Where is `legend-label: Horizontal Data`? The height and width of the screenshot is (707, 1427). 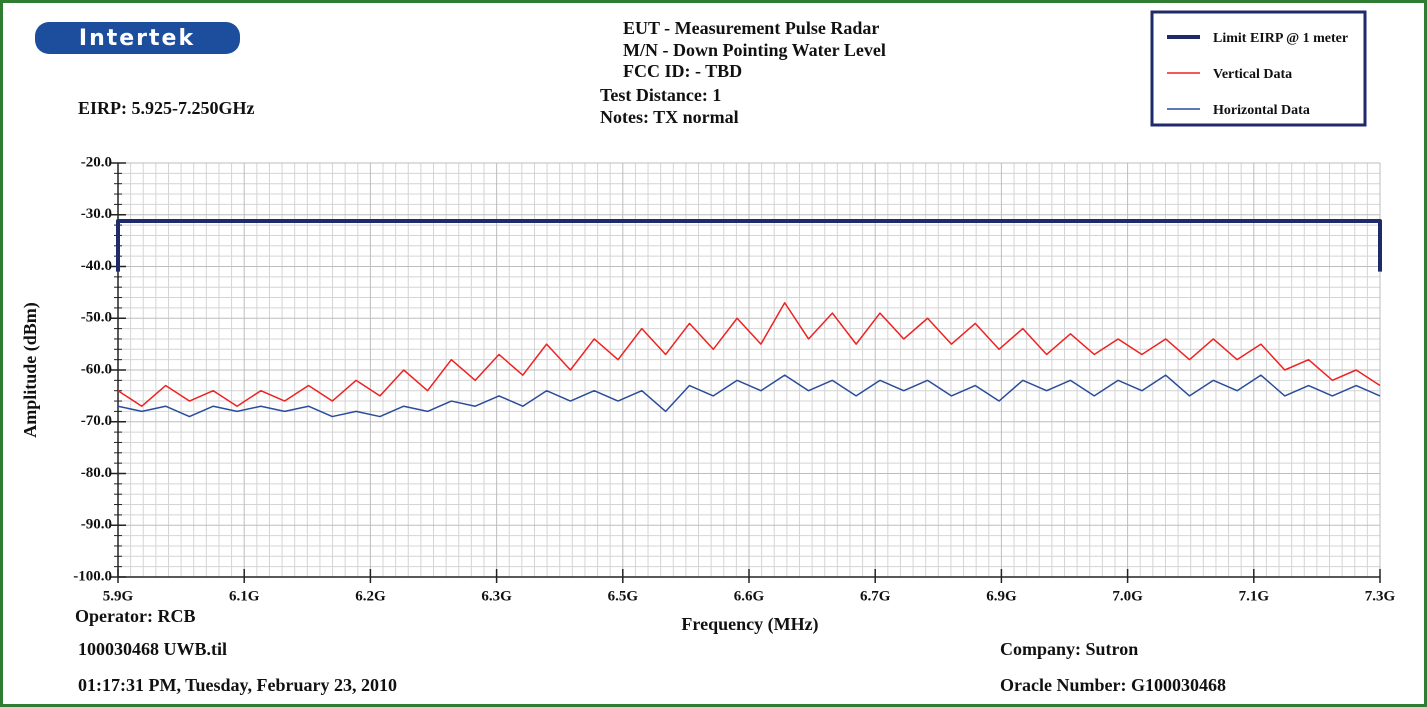 legend-label: Horizontal Data is located at coordinates (1261, 110).